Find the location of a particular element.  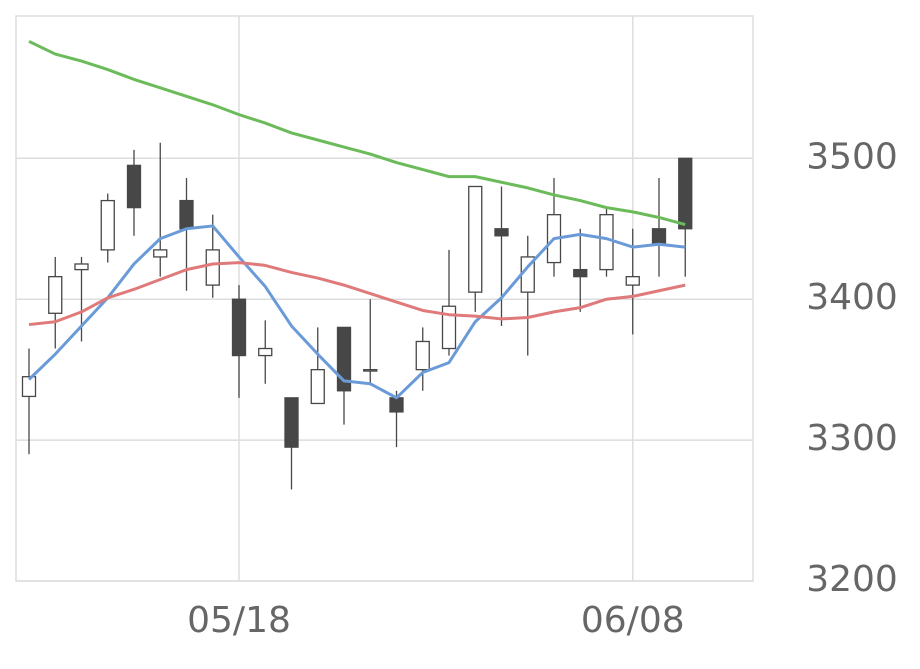

x-tick-label: 06/08 is located at coordinates (633, 620).